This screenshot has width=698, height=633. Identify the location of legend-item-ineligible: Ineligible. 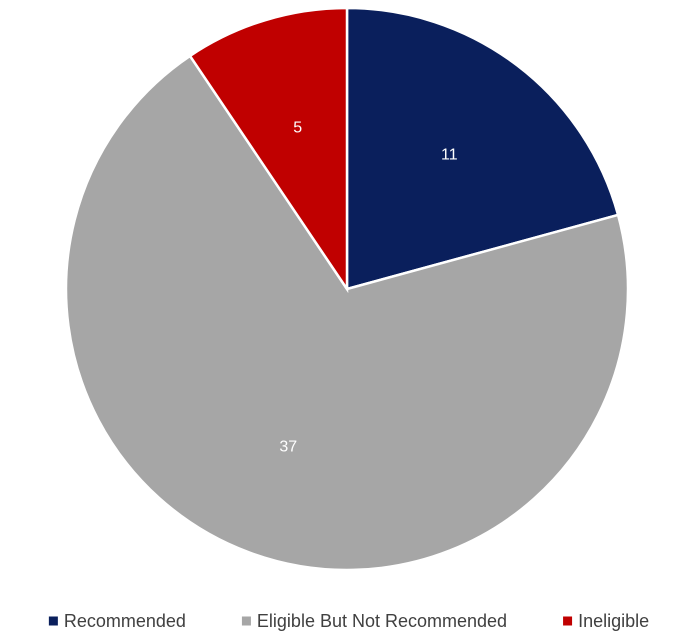
(606, 621).